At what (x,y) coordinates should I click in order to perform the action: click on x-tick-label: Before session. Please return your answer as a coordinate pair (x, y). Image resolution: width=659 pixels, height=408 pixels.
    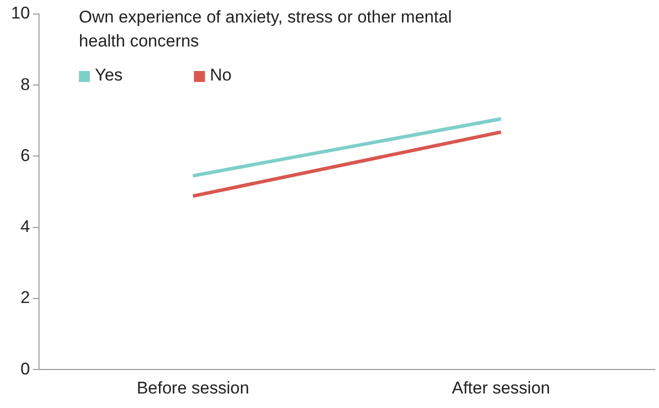
    Looking at the image, I should click on (193, 388).